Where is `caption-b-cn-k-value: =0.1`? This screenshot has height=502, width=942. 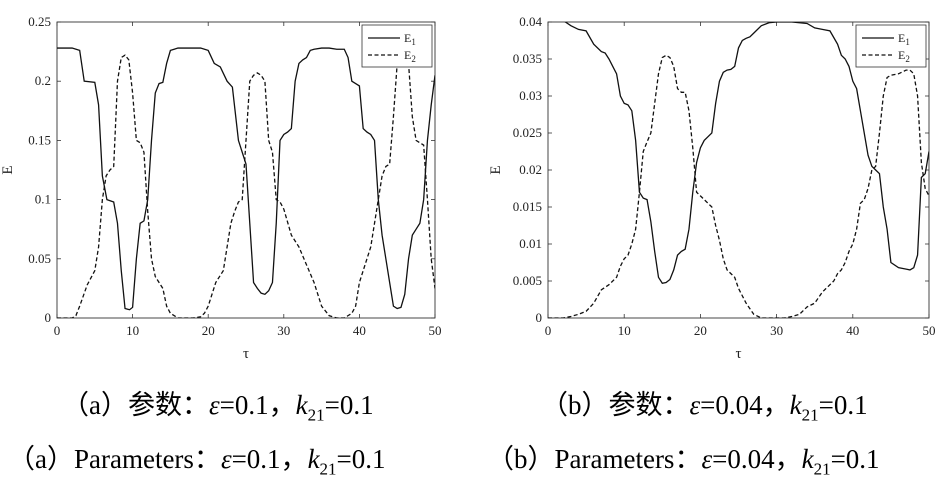
caption-b-cn-k-value: =0.1 is located at coordinates (843, 405).